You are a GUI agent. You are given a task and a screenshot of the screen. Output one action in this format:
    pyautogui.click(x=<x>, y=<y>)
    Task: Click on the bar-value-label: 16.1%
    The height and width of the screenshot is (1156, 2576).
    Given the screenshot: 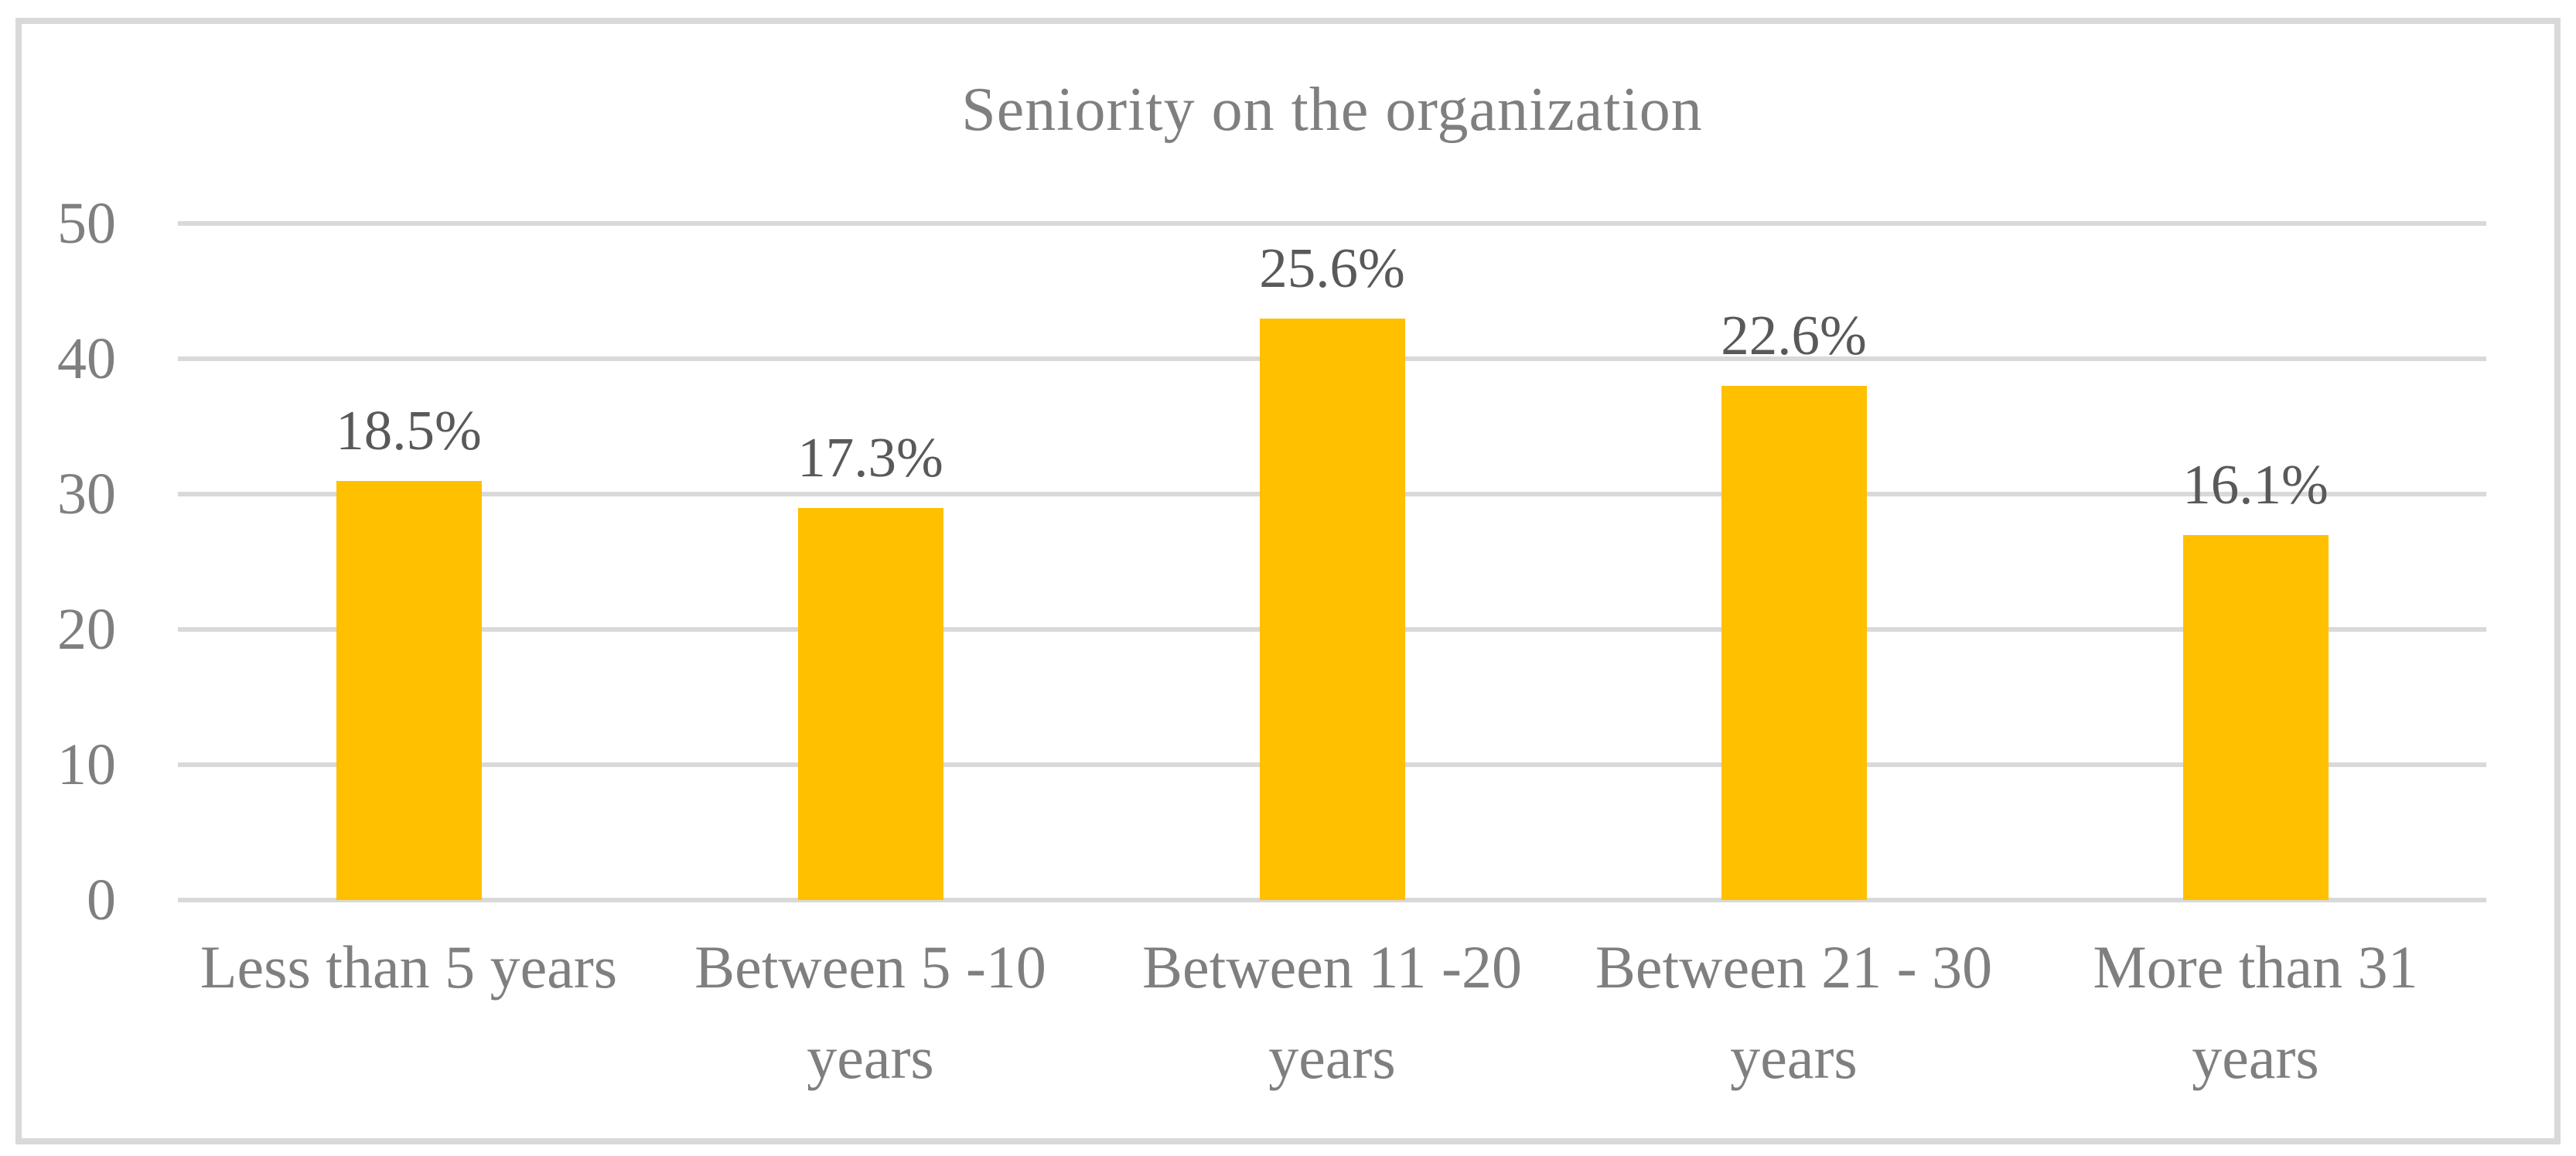 What is the action you would take?
    pyautogui.click(x=2255, y=484)
    